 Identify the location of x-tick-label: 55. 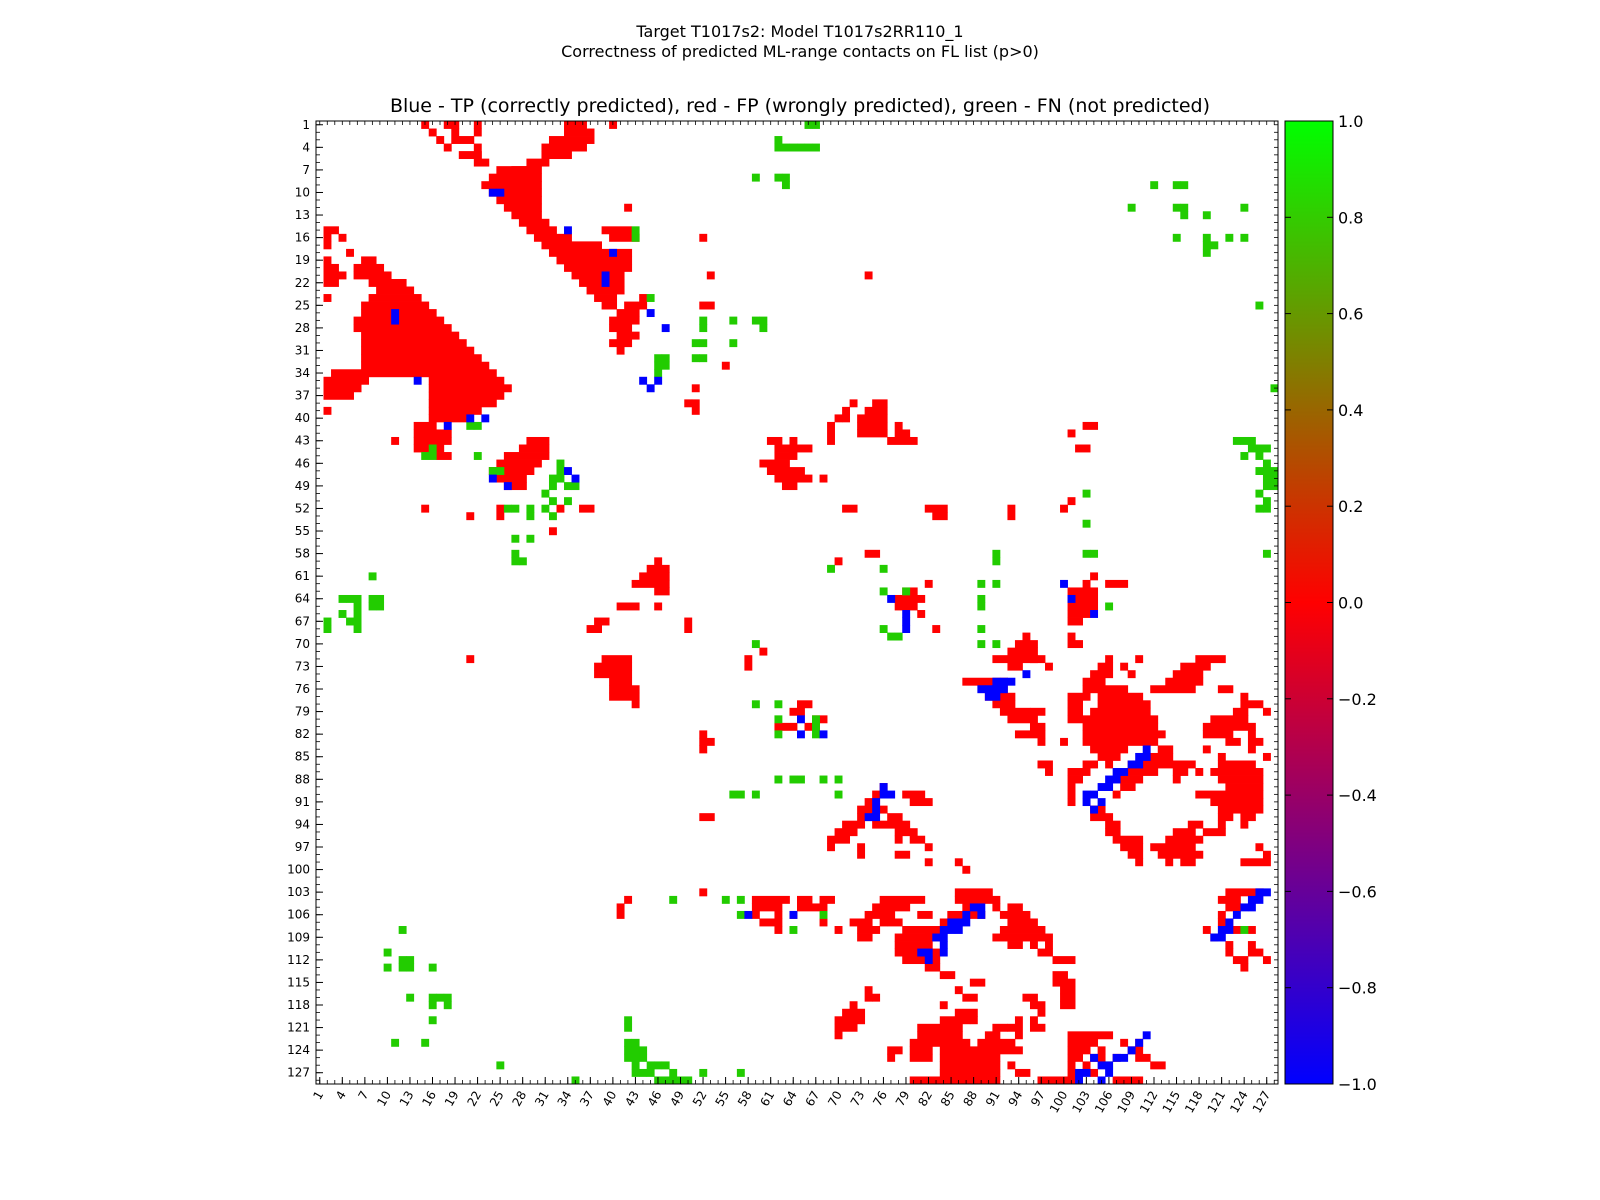
(722, 1099).